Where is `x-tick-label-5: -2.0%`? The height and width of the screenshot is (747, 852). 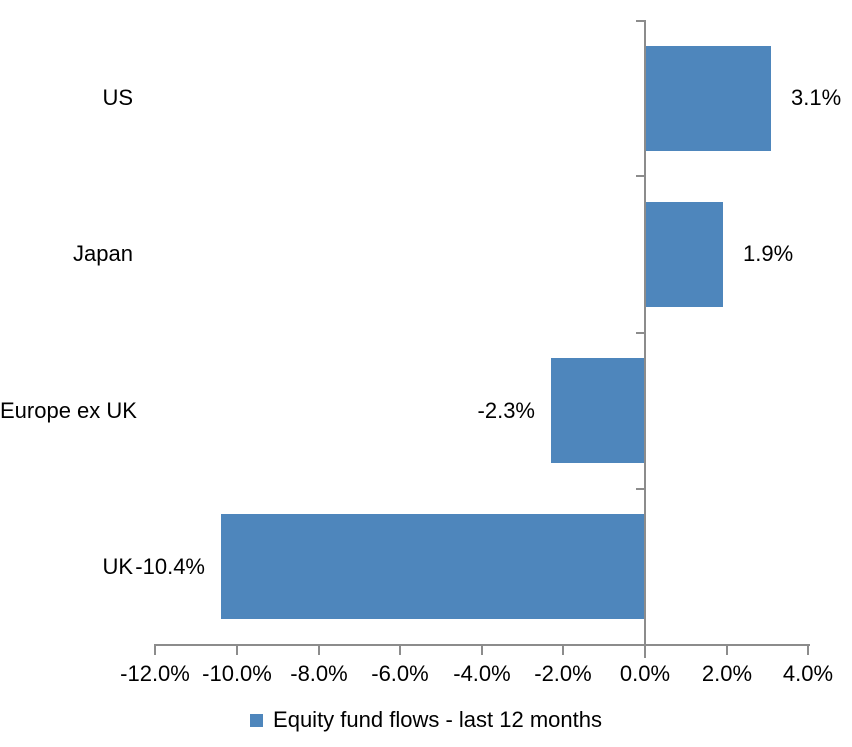 x-tick-label-5: -2.0% is located at coordinates (563, 673).